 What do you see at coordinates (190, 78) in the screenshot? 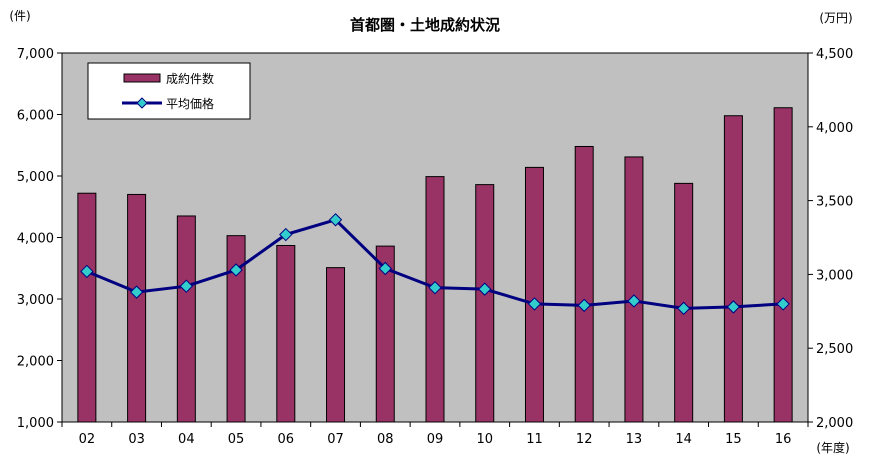
I see `legend-label: 成約件数` at bounding box center [190, 78].